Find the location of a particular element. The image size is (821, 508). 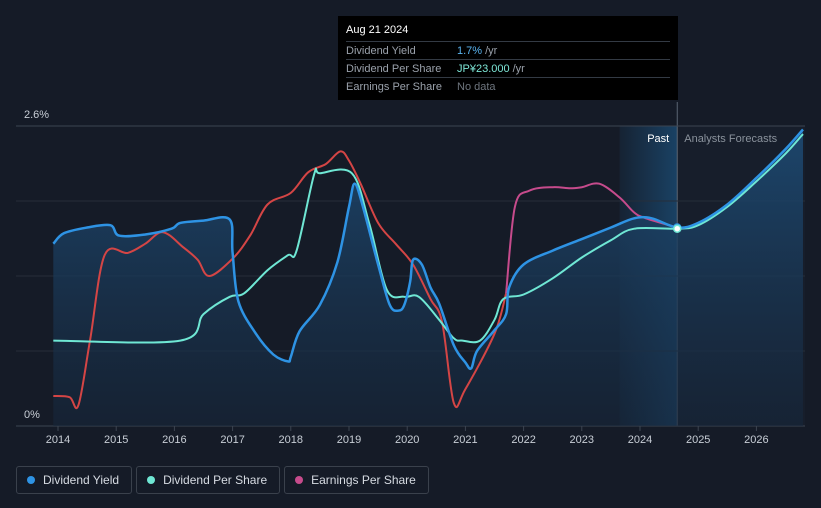

tooltip-row-dividend-per-share: Dividend Per Share JP¥23.000 /yr is located at coordinates (508, 68).